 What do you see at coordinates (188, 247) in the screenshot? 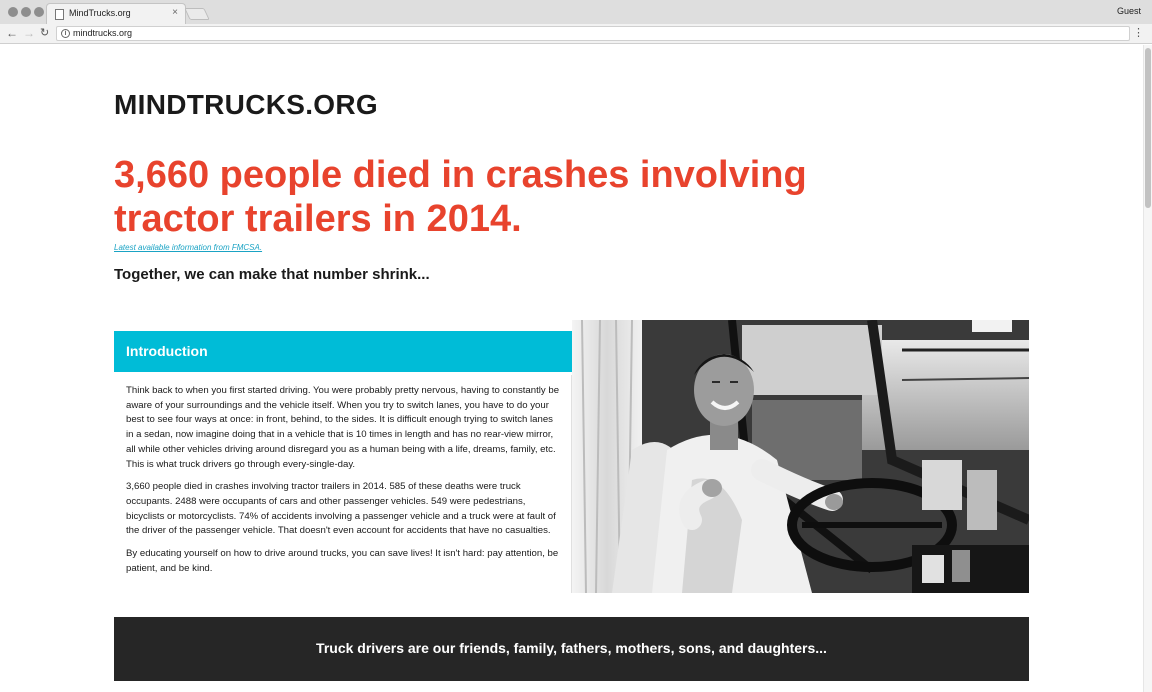
I see `source-link: Latest available information from FMCSA.` at bounding box center [188, 247].